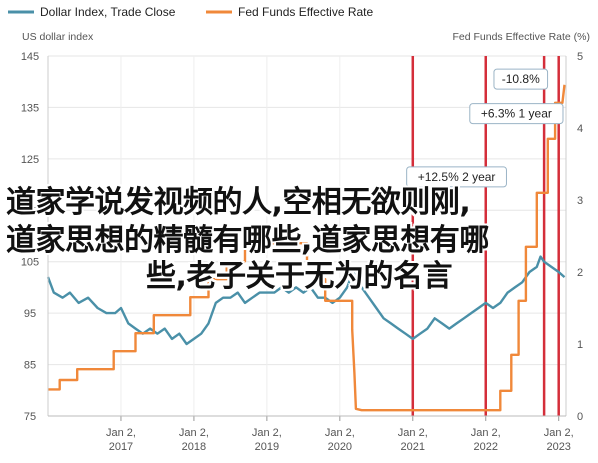  I want to click on x-tick-label: 2018, so click(194, 447).